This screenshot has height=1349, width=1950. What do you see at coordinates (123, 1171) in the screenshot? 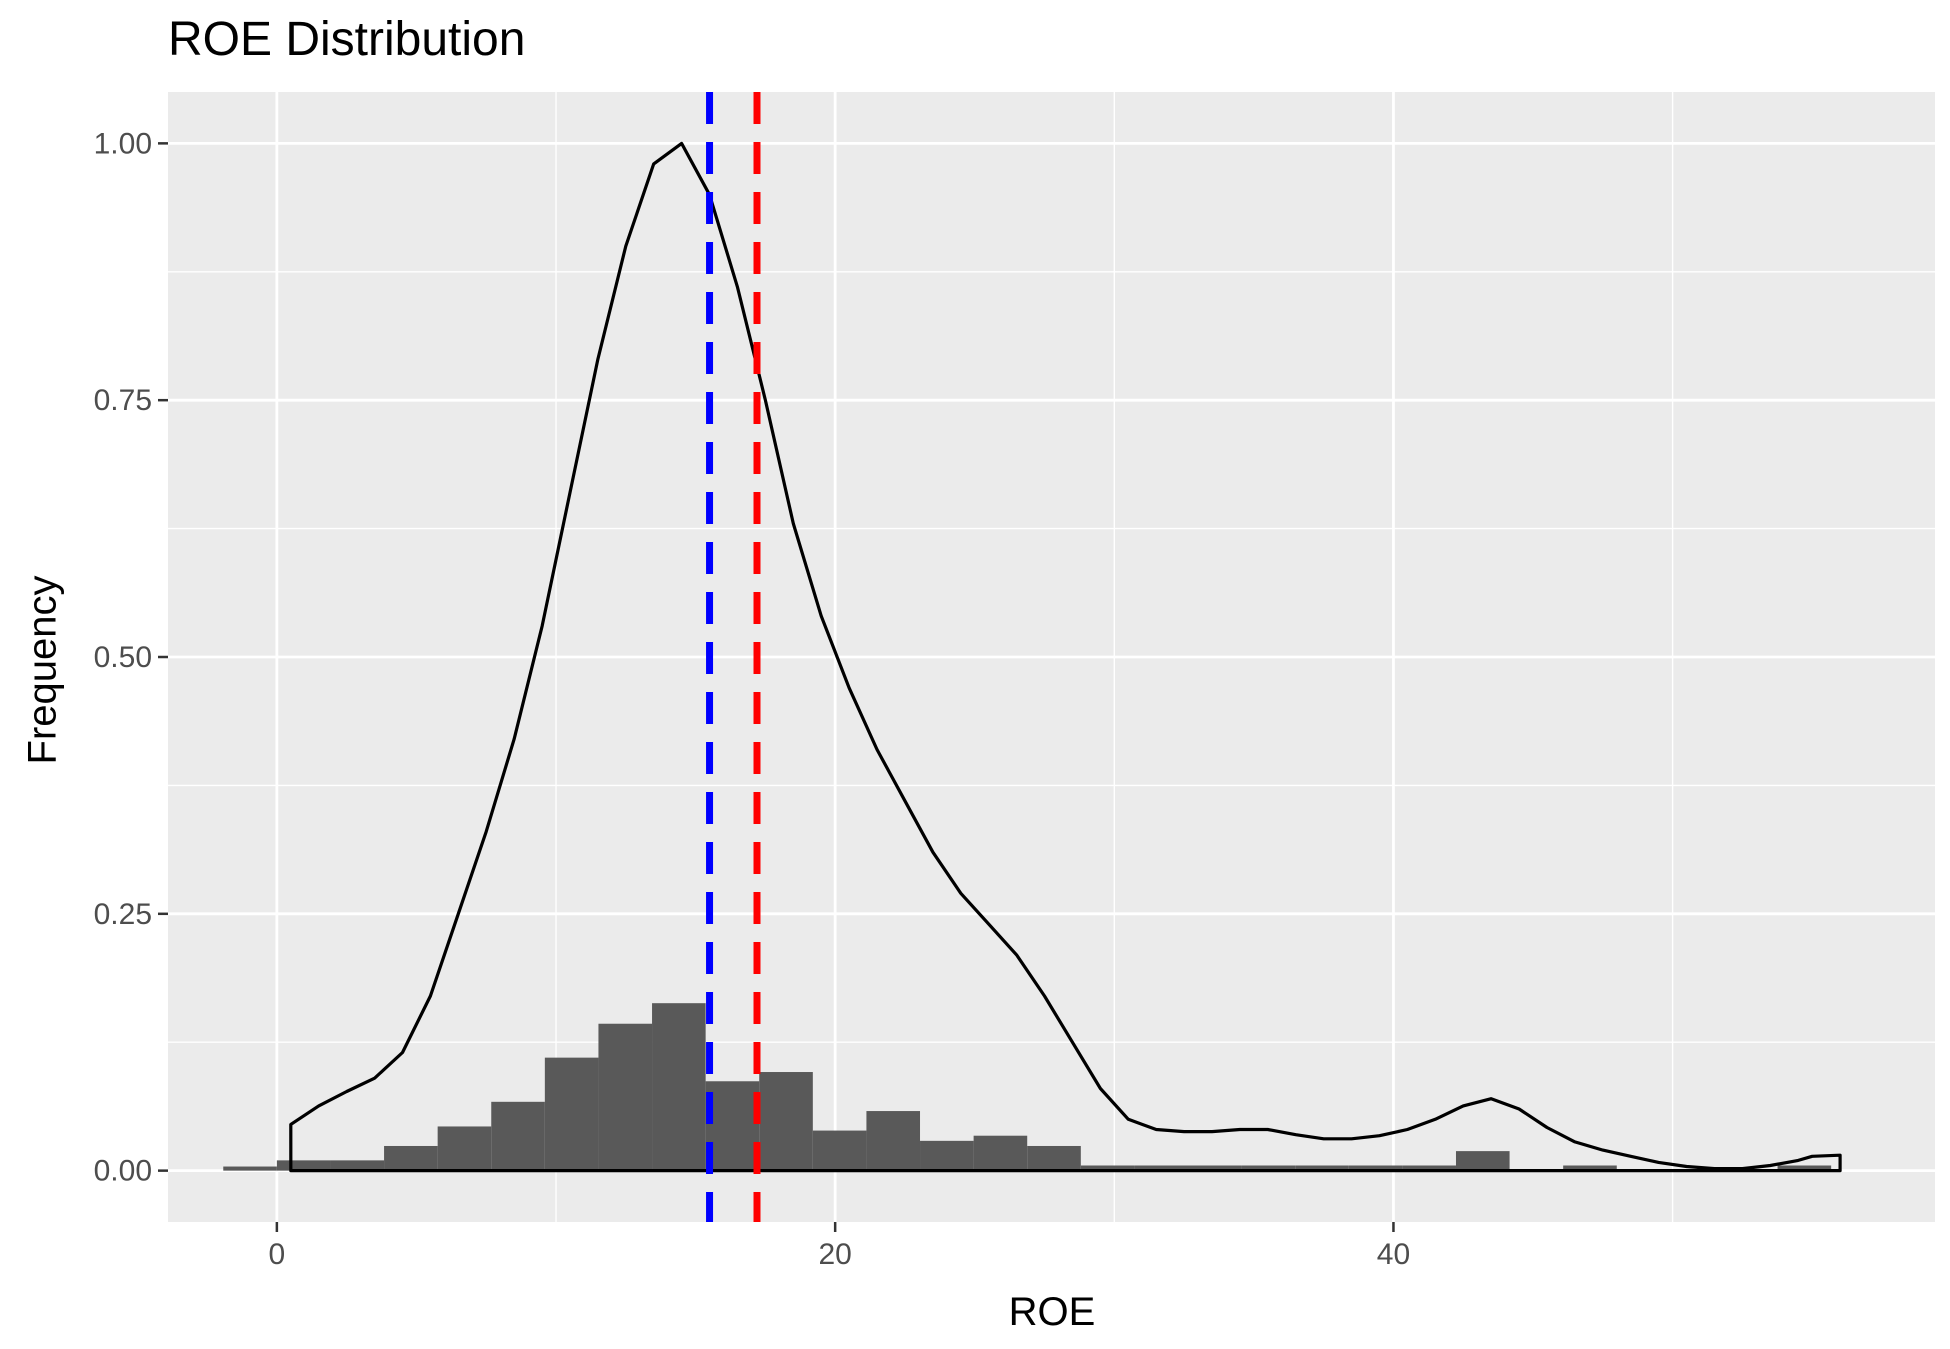
I see `y-tick-label: 0.00` at bounding box center [123, 1171].